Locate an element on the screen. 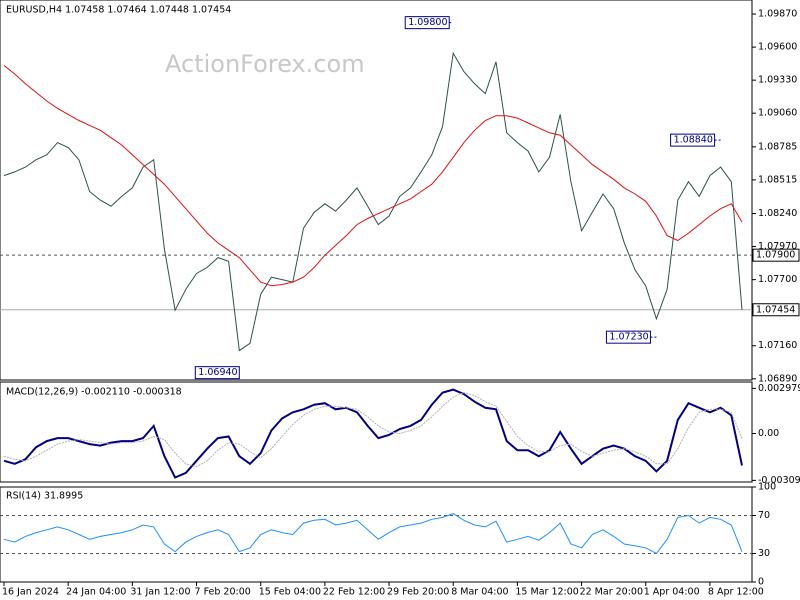 The image size is (800, 600). y-tick-label: 30 is located at coordinates (764, 553).